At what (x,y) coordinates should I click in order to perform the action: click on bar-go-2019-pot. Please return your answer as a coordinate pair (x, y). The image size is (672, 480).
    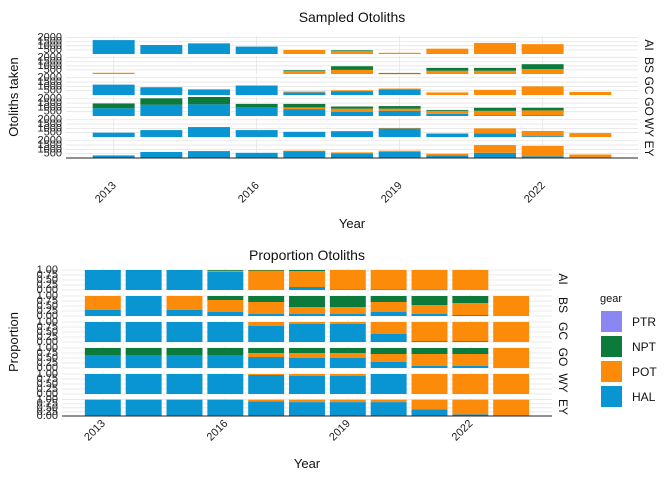
    Looking at the image, I should click on (347, 355).